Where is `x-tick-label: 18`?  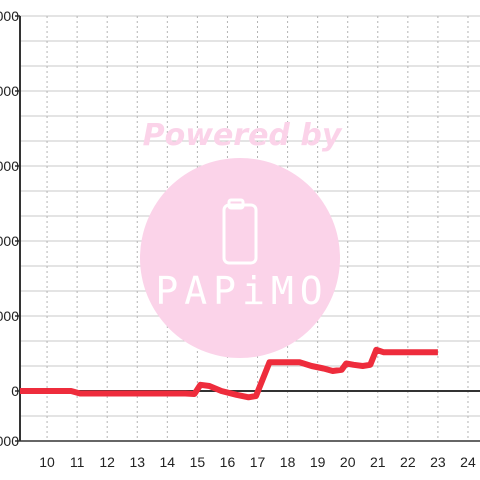 x-tick-label: 18 is located at coordinates (288, 462).